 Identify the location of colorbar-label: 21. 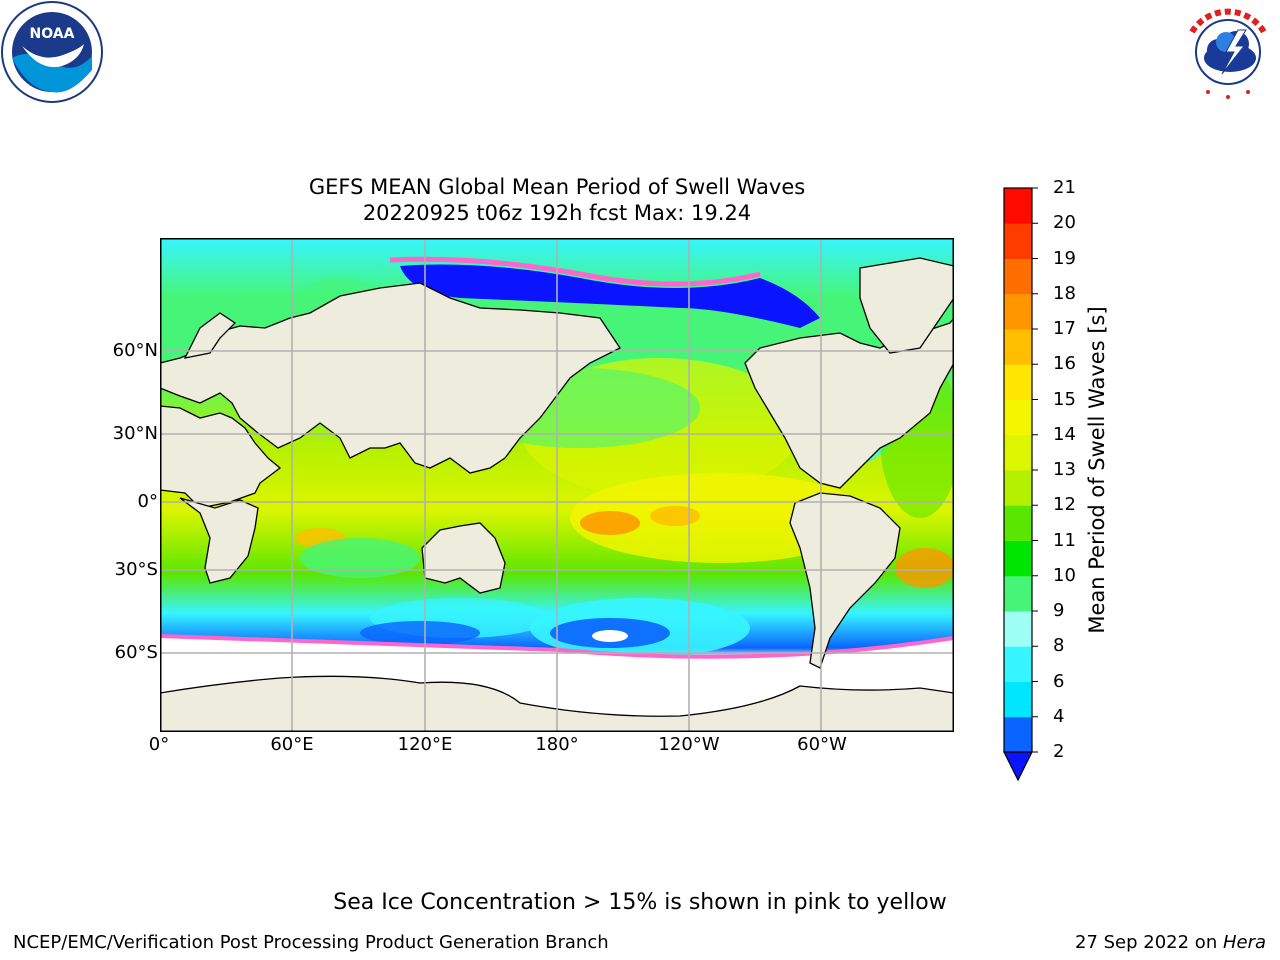
(1064, 187).